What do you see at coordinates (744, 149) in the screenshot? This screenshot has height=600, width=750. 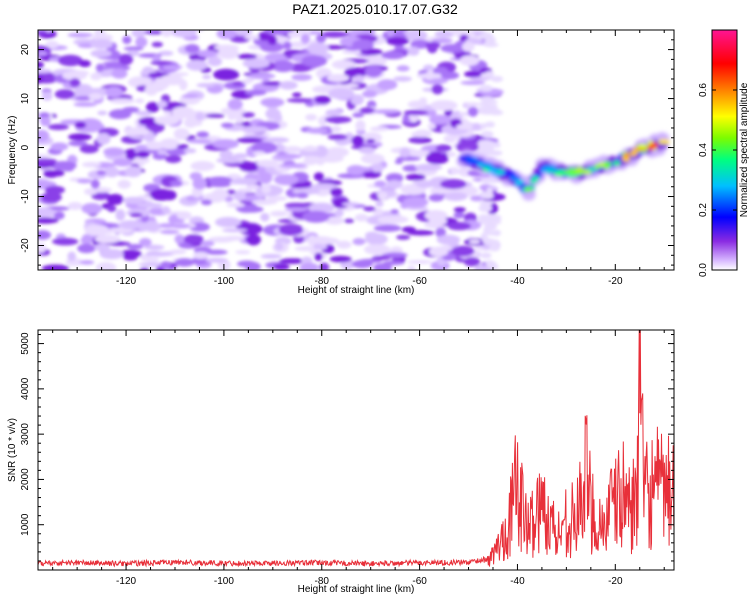 I see `colorbar-label: Normalized spectral amplitude` at bounding box center [744, 149].